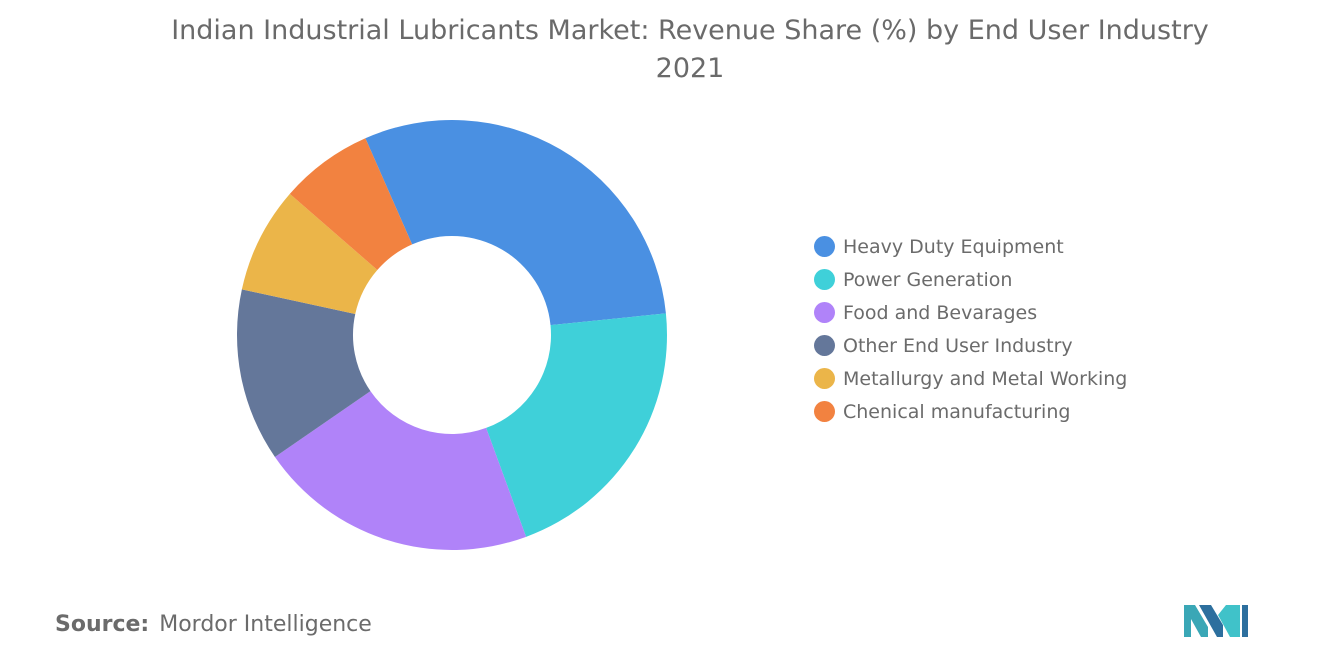 This screenshot has height=665, width=1320. I want to click on legend-item: Power Generation, so click(970, 279).